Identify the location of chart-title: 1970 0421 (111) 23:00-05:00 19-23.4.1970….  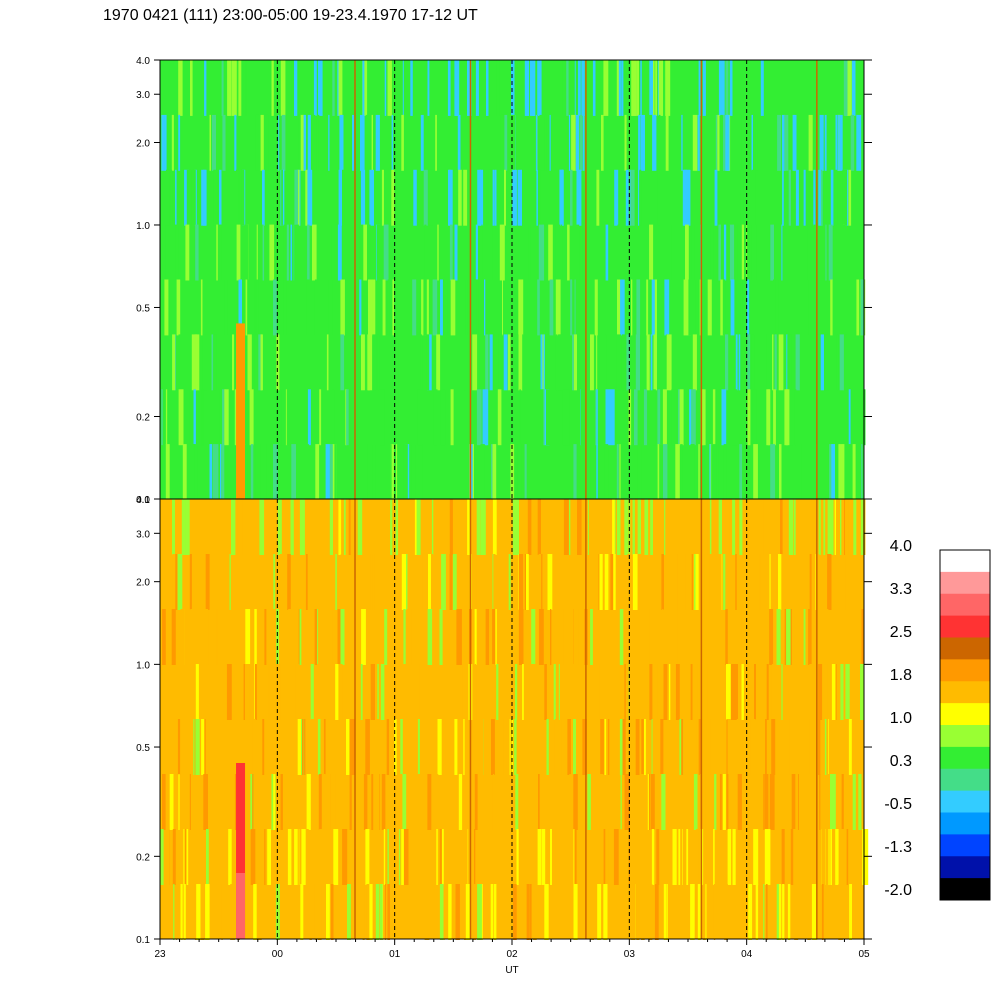
(290, 15).